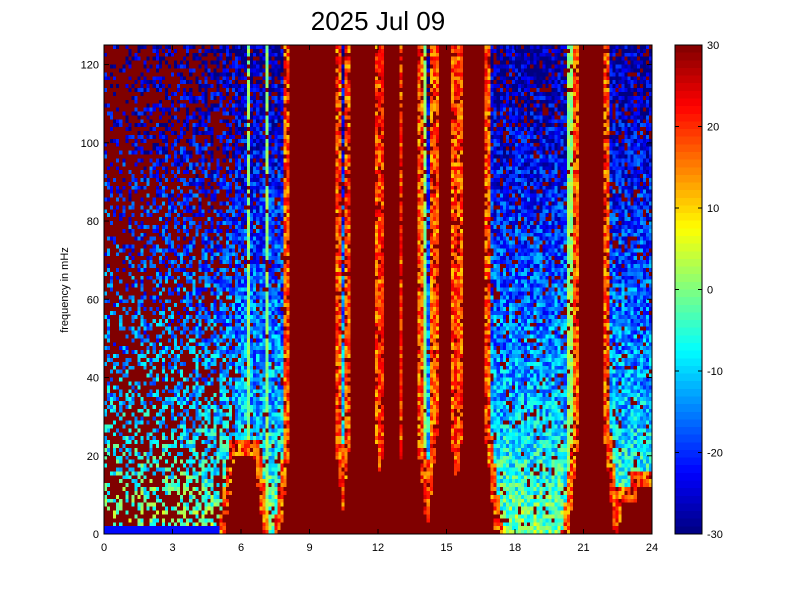 Image resolution: width=801 pixels, height=600 pixels. I want to click on colorbar-tick-label: 30, so click(713, 46).